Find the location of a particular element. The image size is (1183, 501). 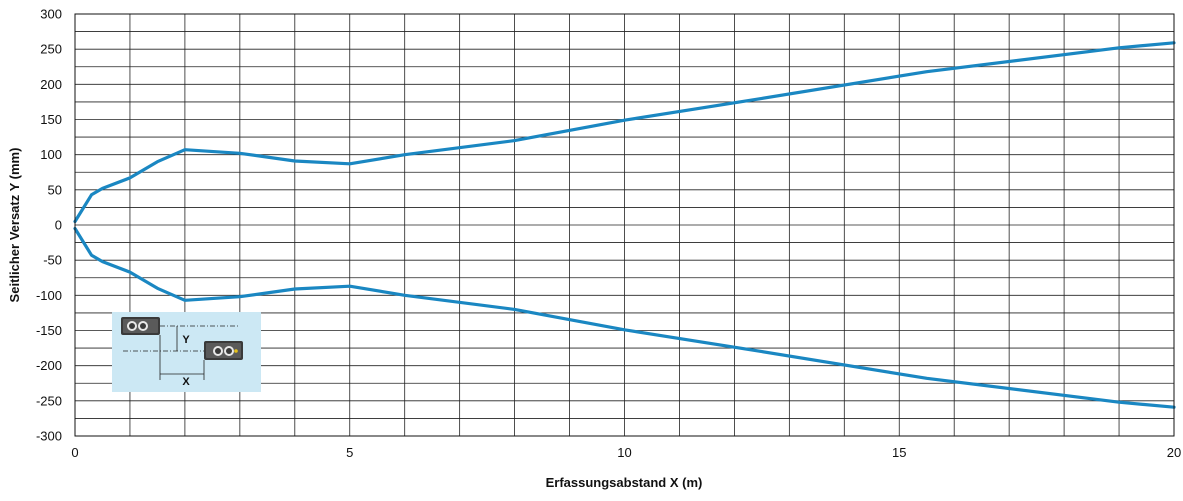

y-tick-label: 150 is located at coordinates (51, 119).